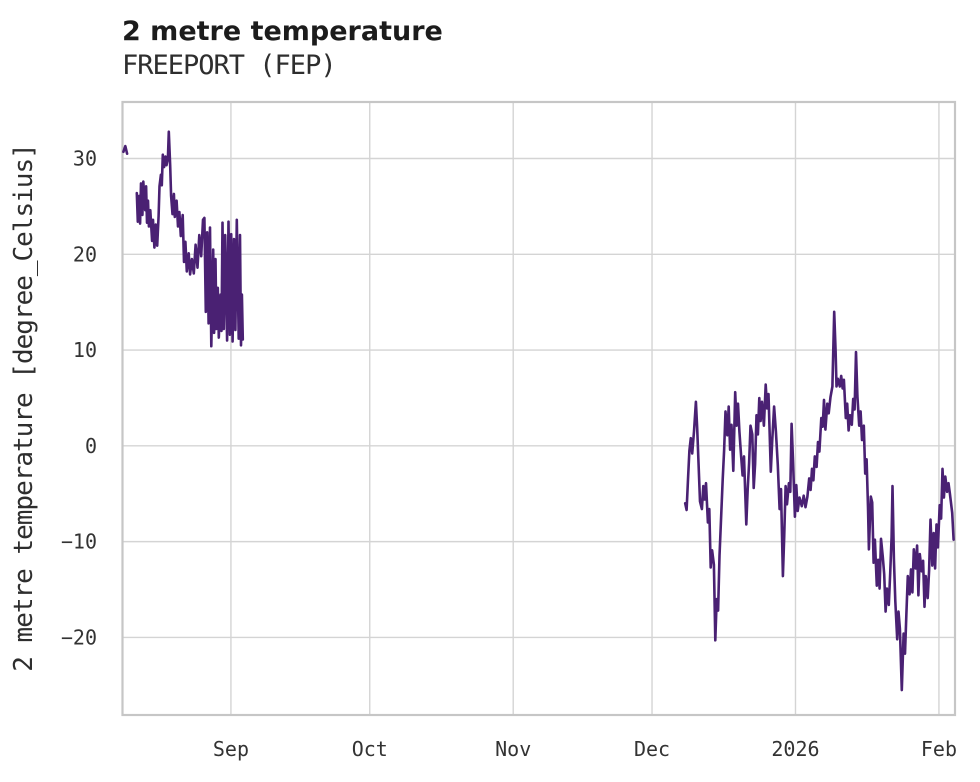 Image resolution: width=980 pixels, height=782 pixels. What do you see at coordinates (370, 749) in the screenshot?
I see `x-tick-label: Oct` at bounding box center [370, 749].